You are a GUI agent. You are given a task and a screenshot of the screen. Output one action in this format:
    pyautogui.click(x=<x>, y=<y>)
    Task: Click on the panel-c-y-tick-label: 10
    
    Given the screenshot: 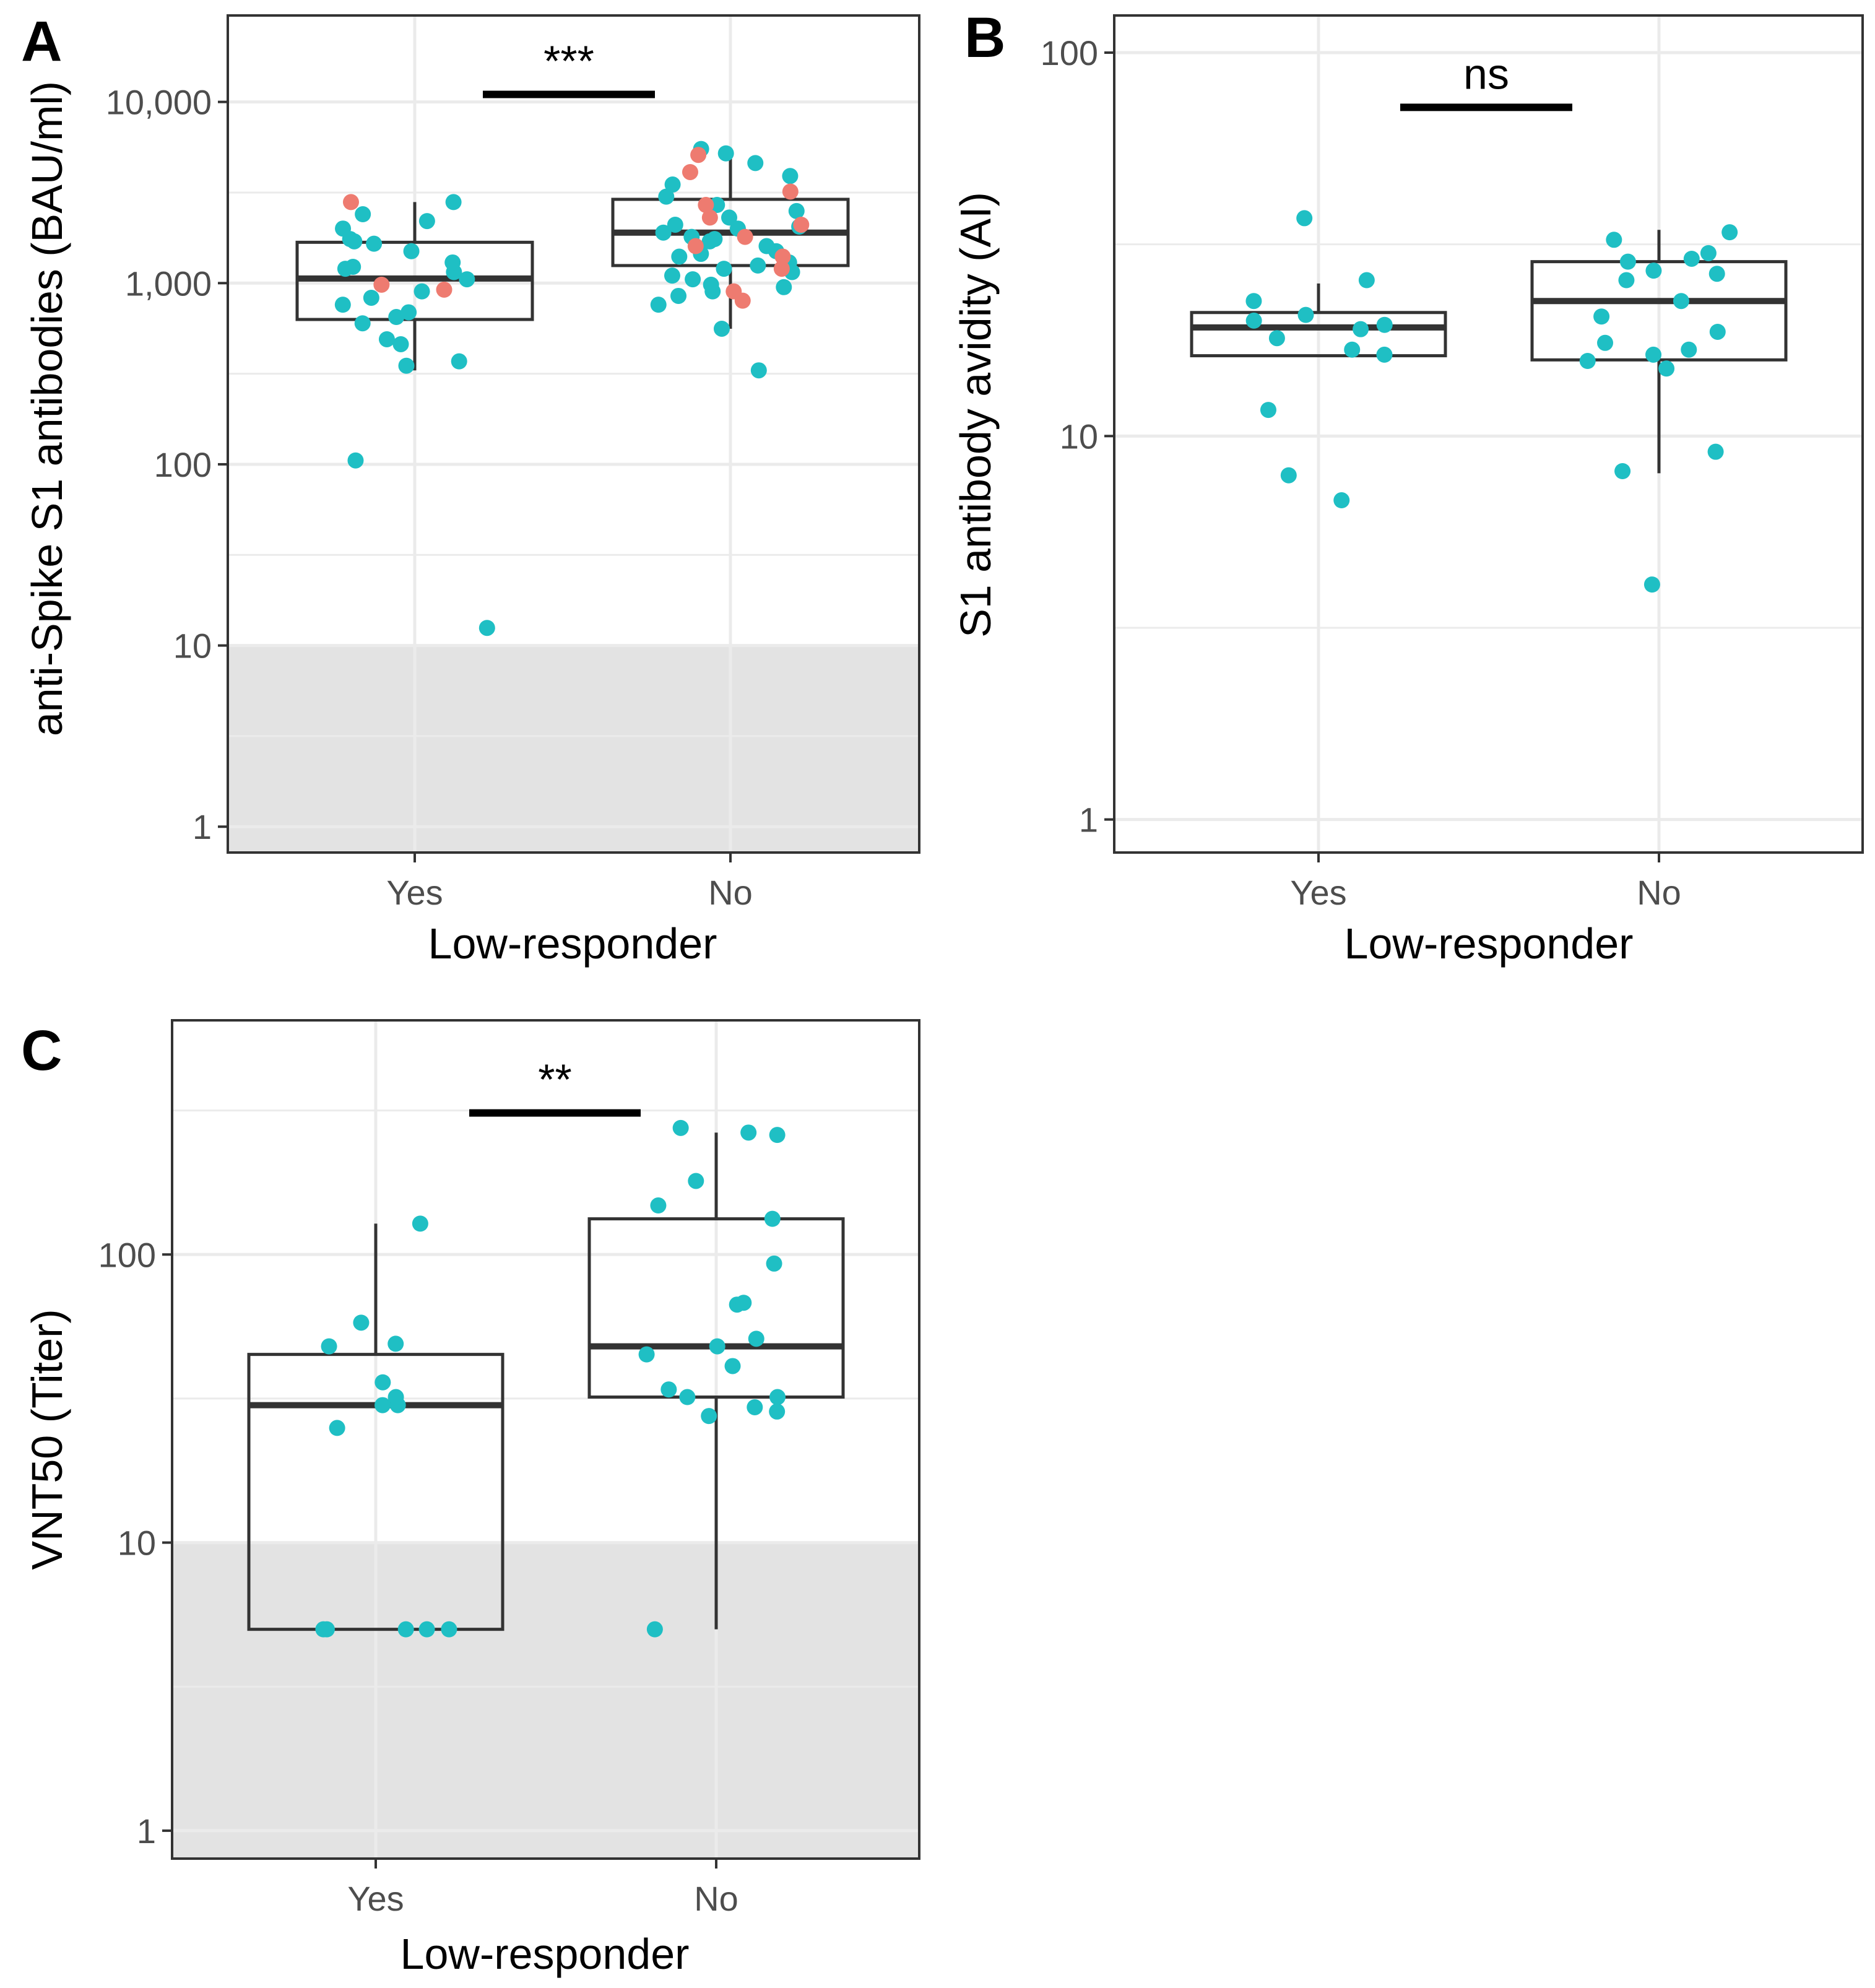 What is the action you would take?
    pyautogui.click(x=137, y=1543)
    